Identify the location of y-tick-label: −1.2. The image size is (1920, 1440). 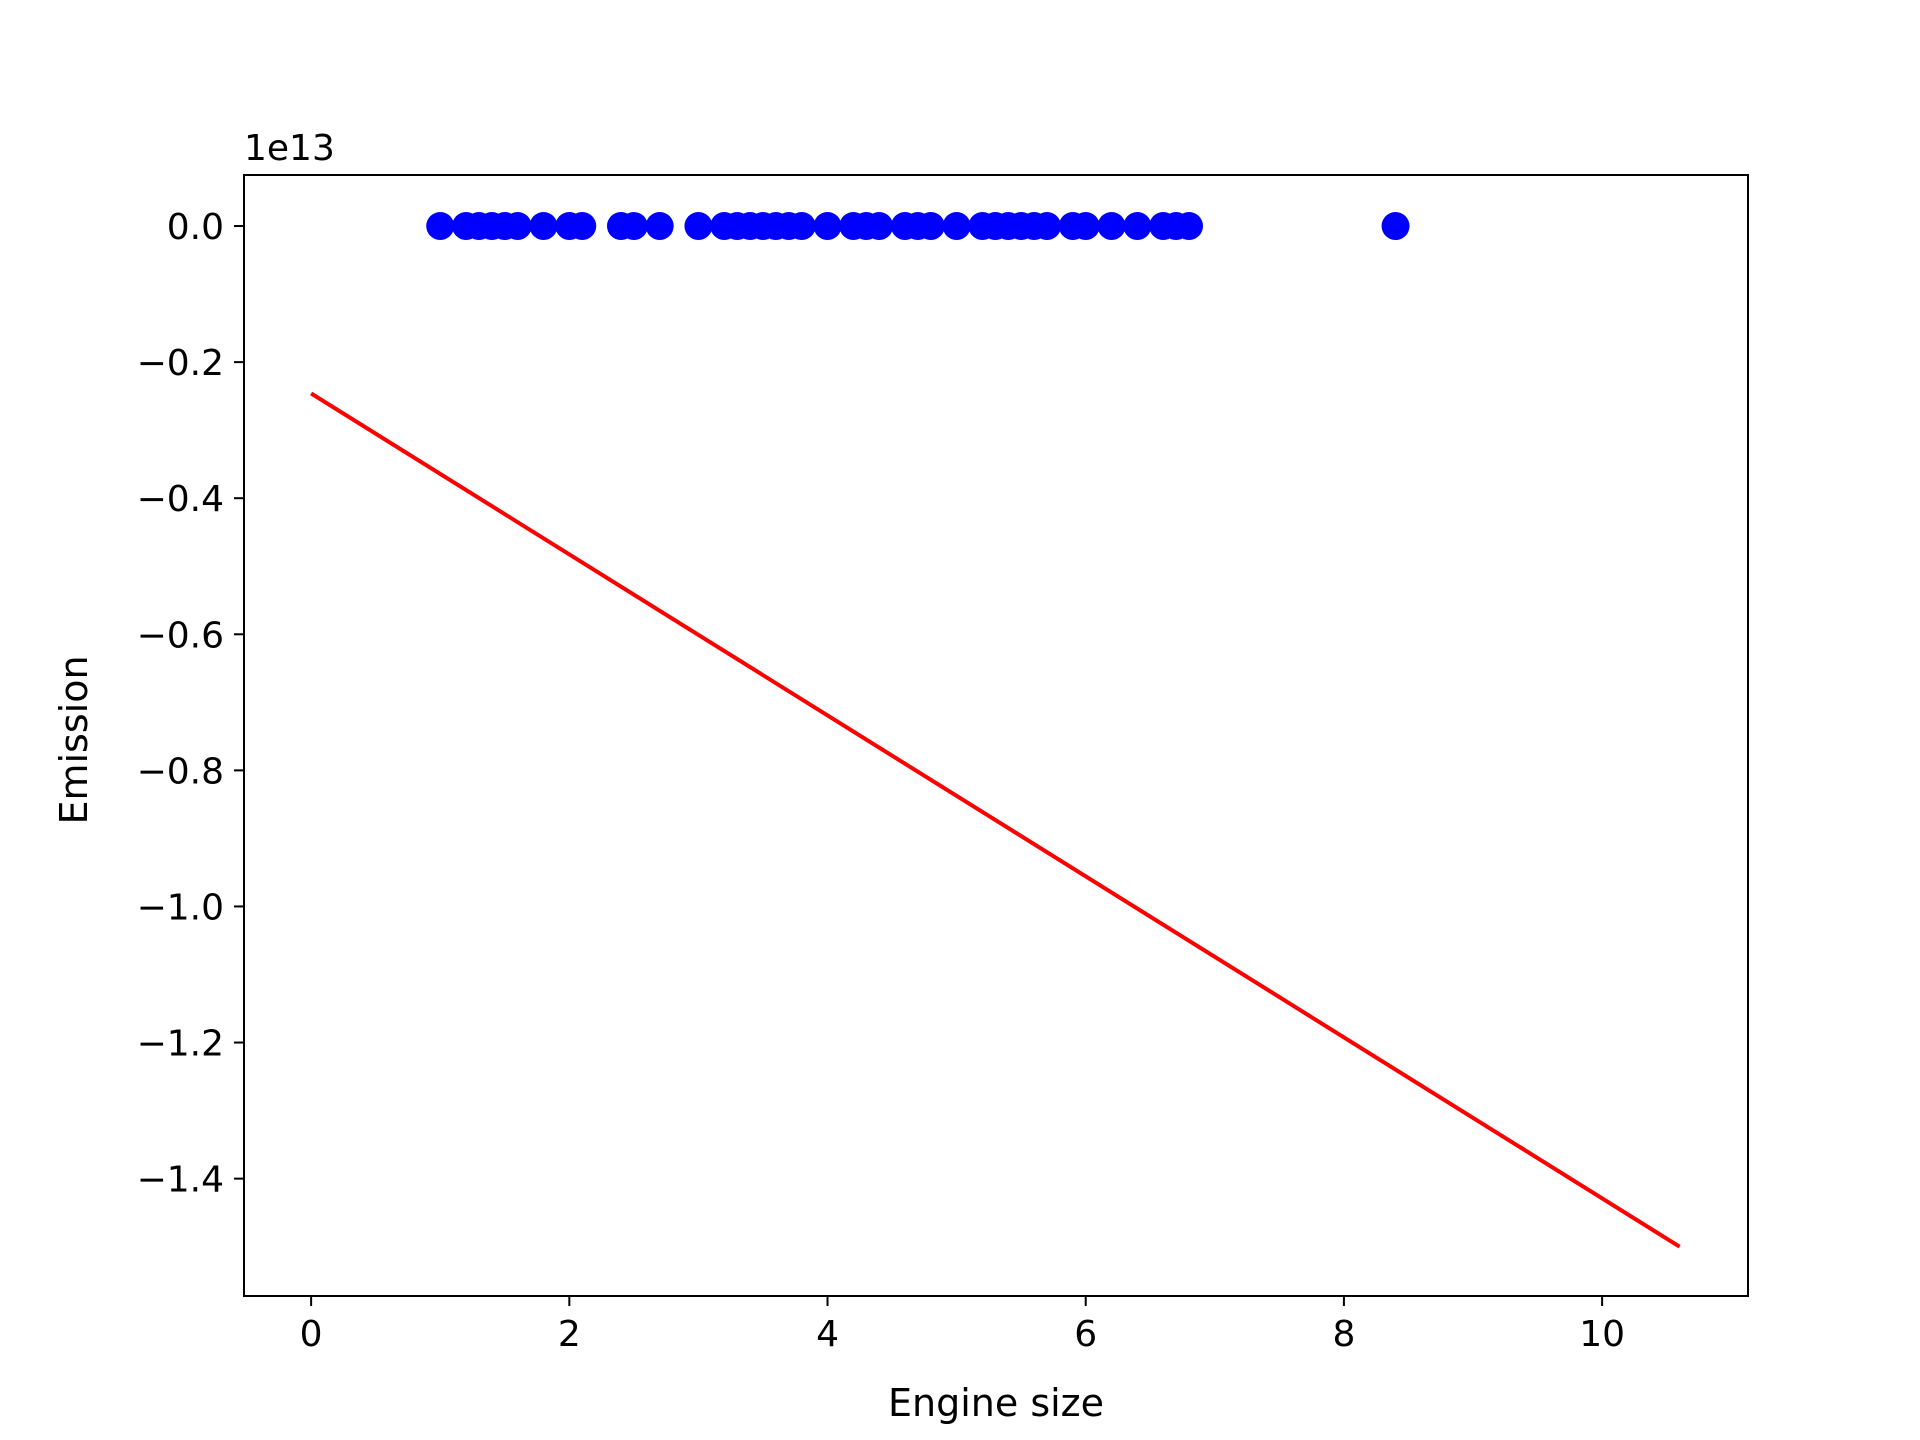
(180, 1044).